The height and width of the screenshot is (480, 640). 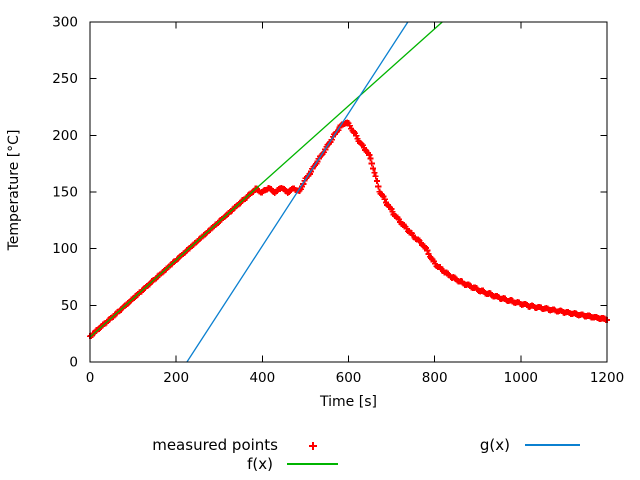 I want to click on x-tick-label: 800, so click(x=435, y=378).